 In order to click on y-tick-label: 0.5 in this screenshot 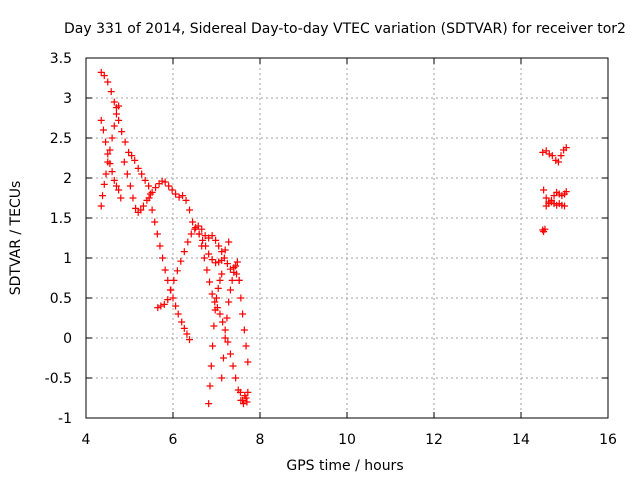, I will do `click(61, 299)`.